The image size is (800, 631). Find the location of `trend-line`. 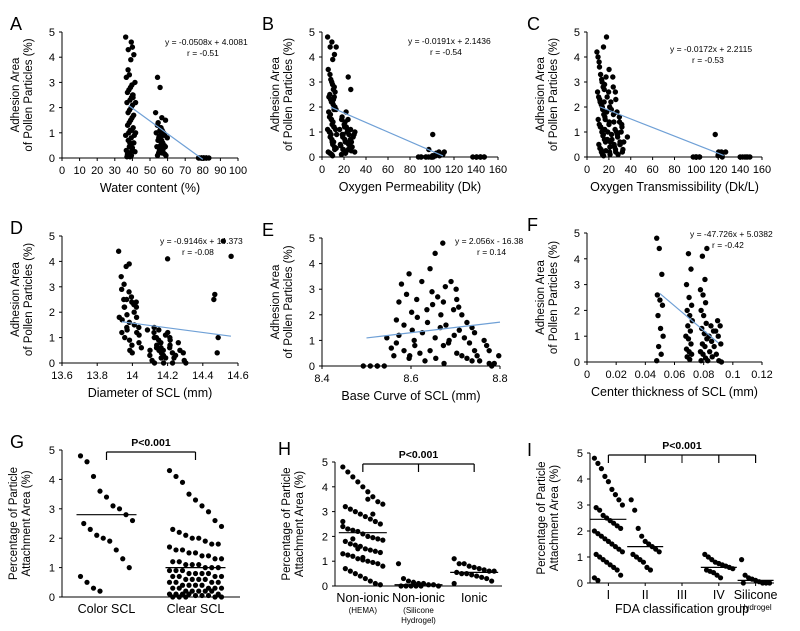

trend-line is located at coordinates (689, 318).